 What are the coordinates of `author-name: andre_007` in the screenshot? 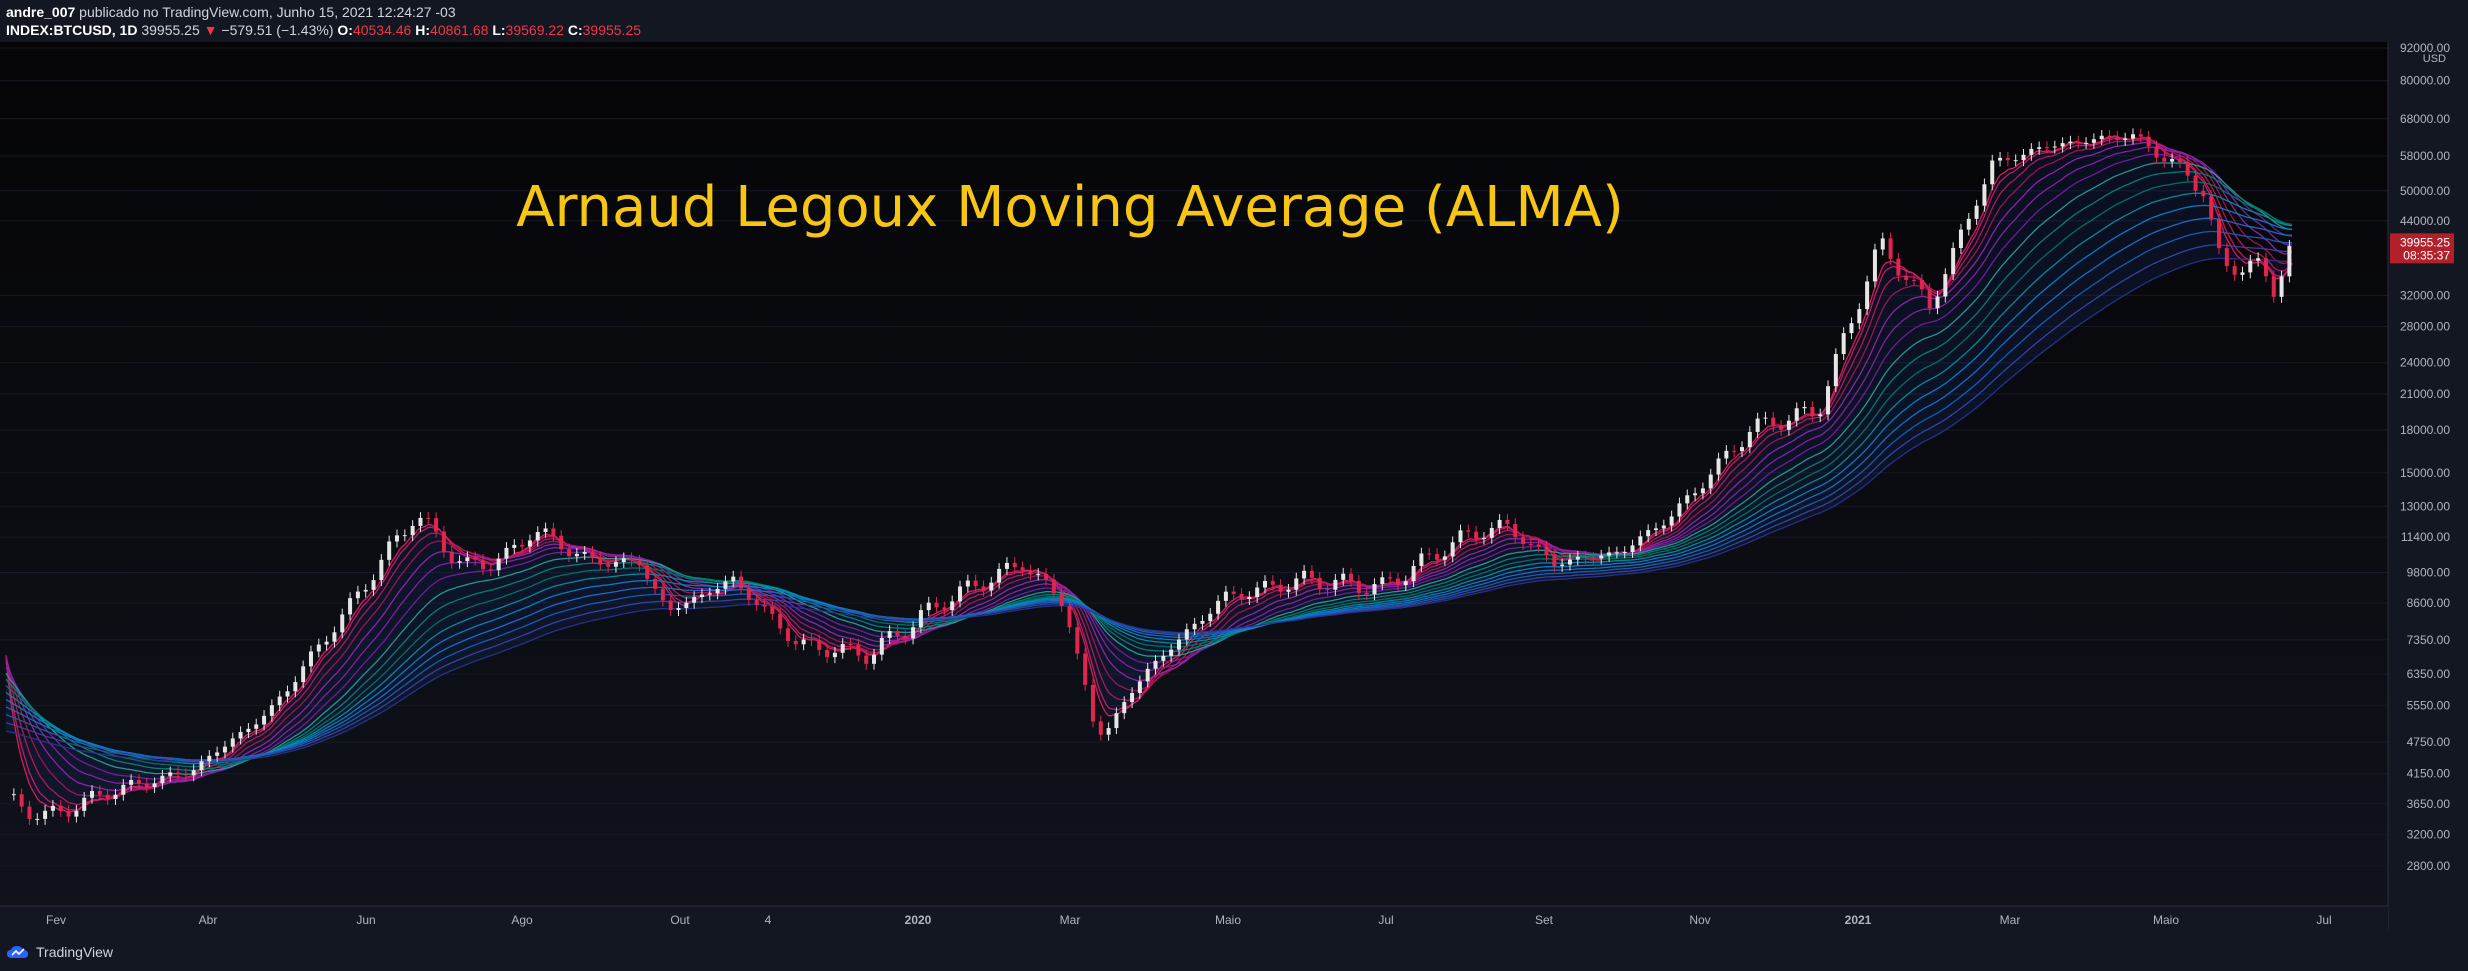 It's located at (41, 12).